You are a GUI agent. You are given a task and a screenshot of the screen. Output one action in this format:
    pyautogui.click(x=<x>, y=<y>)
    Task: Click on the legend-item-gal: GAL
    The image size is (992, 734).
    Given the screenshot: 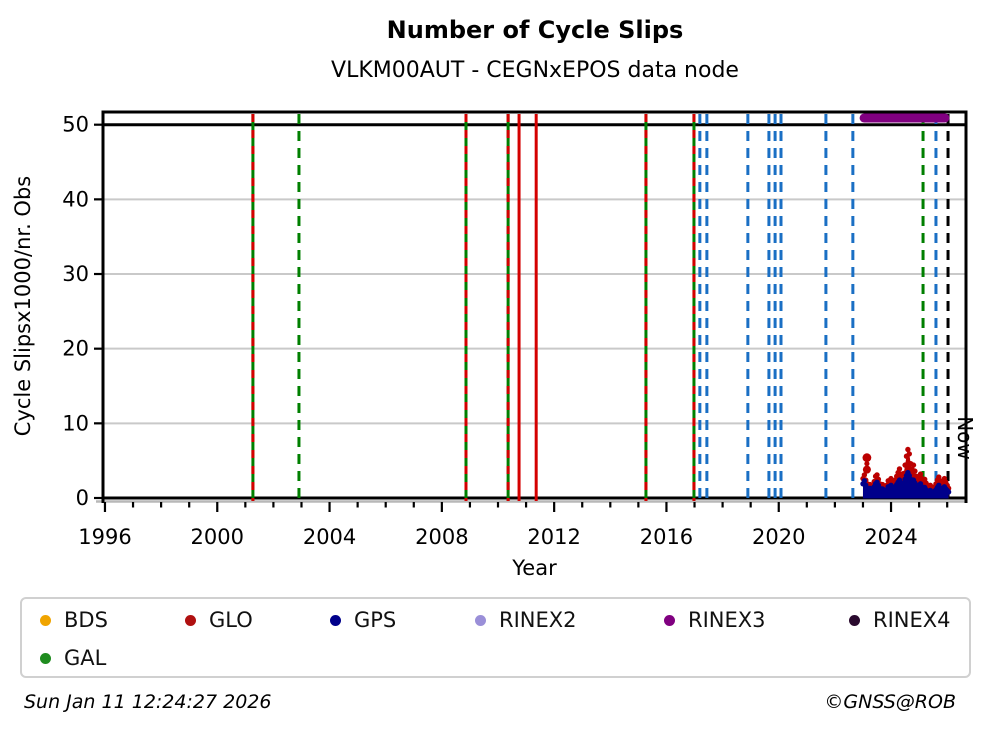 What is the action you would take?
    pyautogui.click(x=73, y=658)
    